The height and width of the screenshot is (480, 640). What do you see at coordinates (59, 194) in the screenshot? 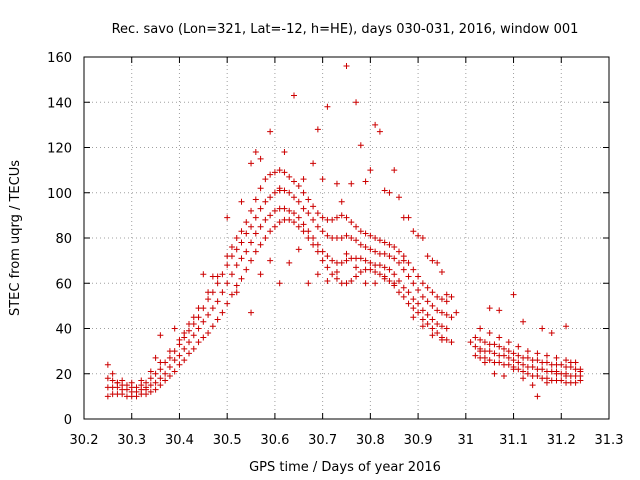
I see `y-tick-label: 100` at bounding box center [59, 194].